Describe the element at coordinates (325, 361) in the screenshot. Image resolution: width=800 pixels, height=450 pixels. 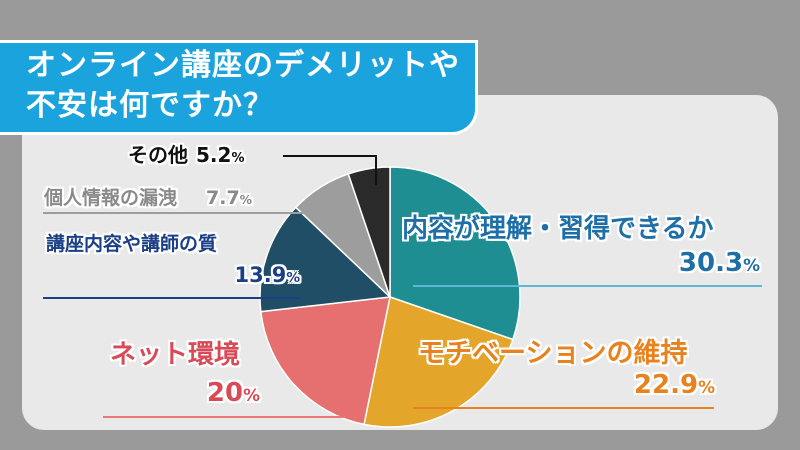
I see `pie-slice-network` at that location.